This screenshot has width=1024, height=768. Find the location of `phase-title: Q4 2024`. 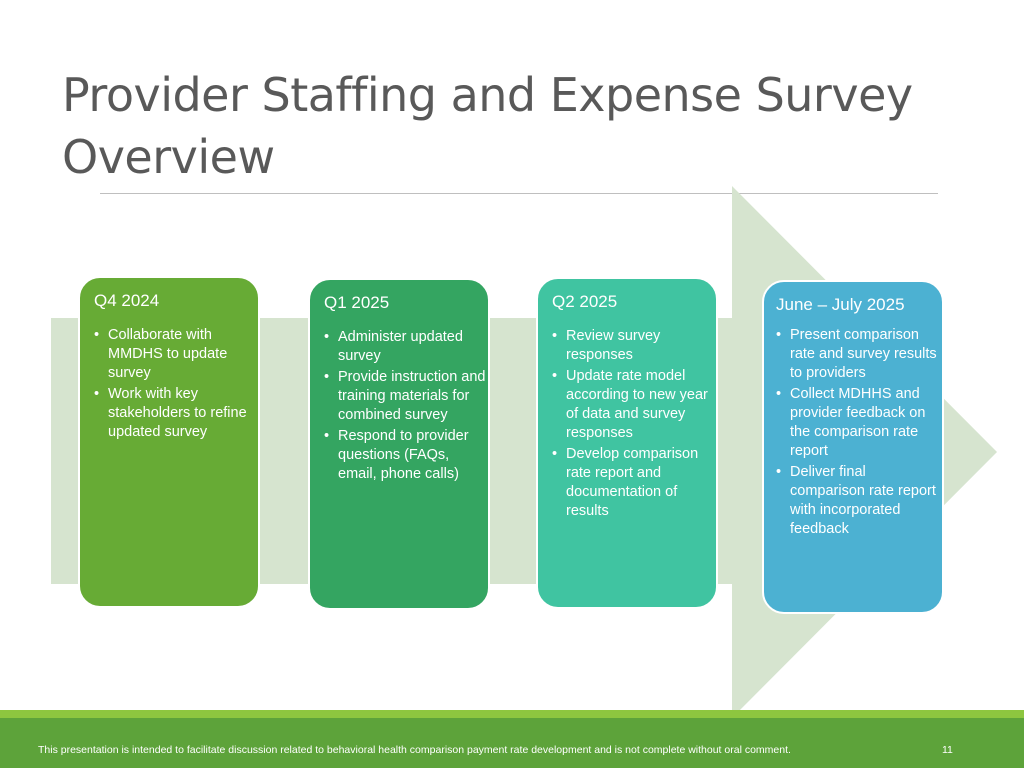

phase-title: Q4 2024 is located at coordinates (127, 300).